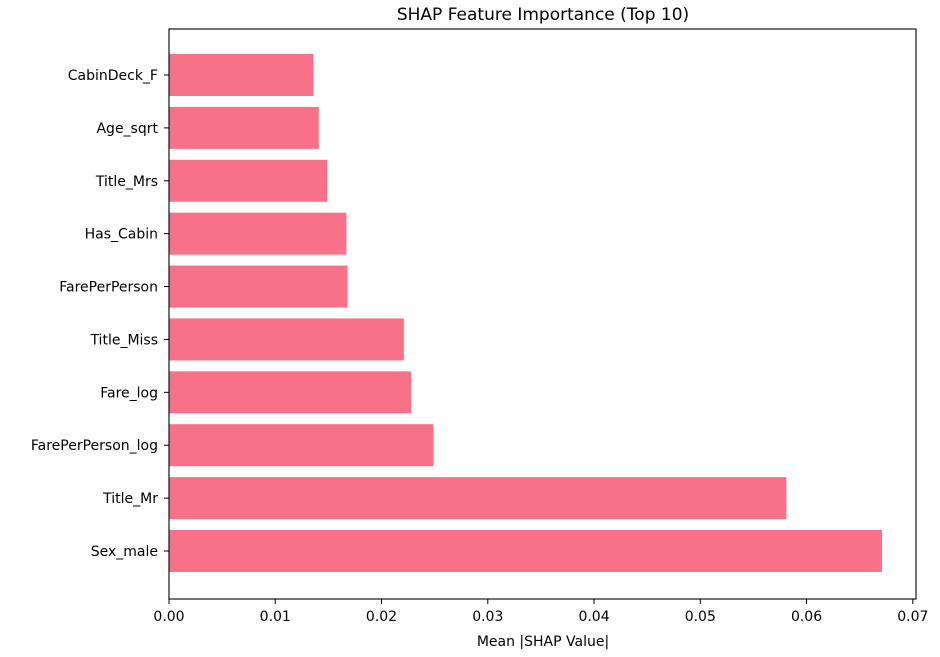  Describe the element at coordinates (123, 340) in the screenshot. I see `y-tick-label: Title_Miss` at that location.